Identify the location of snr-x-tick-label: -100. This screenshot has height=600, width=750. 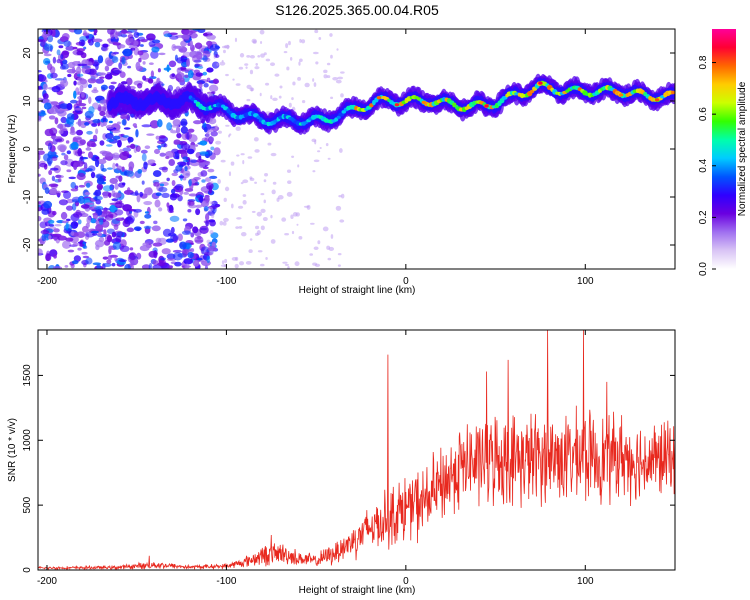
(226, 581).